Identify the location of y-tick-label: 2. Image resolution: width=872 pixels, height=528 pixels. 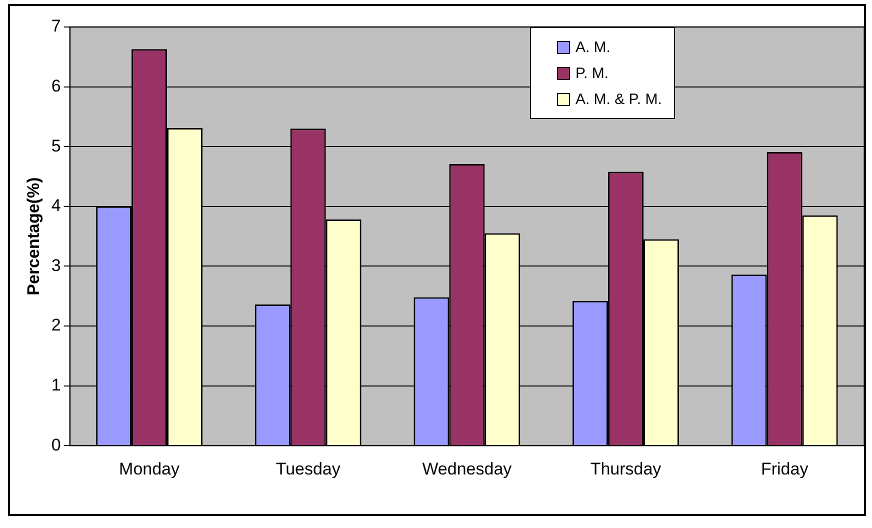
(56, 325).